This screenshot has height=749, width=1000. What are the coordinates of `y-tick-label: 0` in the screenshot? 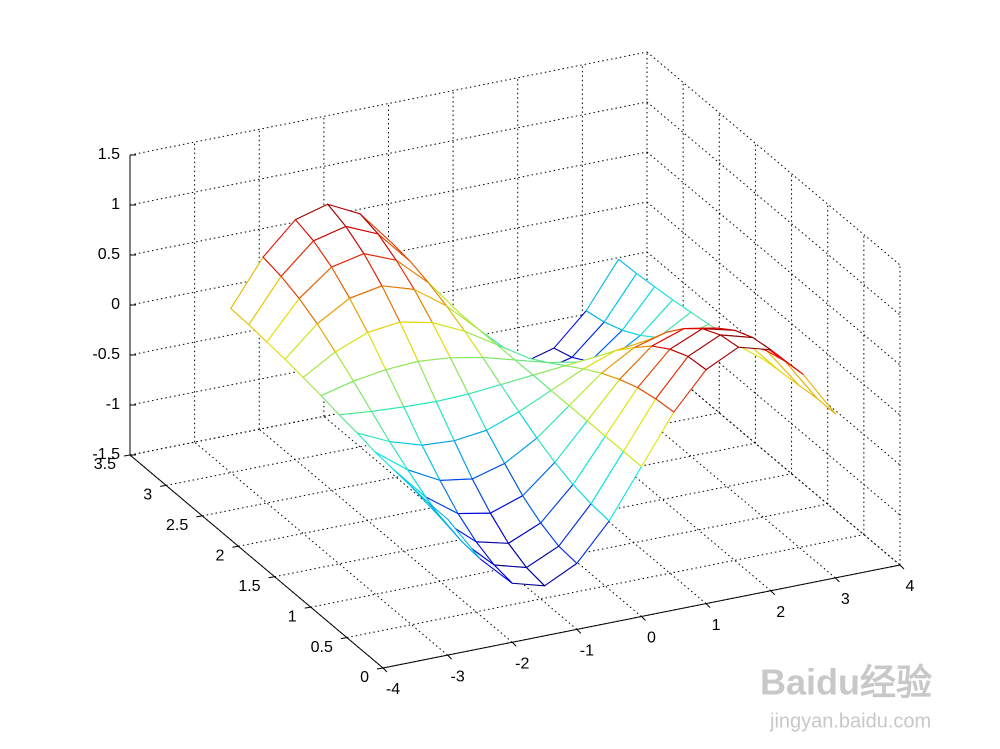 It's located at (364, 677).